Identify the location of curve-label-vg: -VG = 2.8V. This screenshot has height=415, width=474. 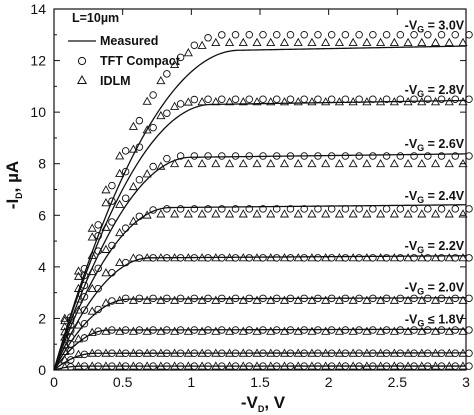
(435, 91).